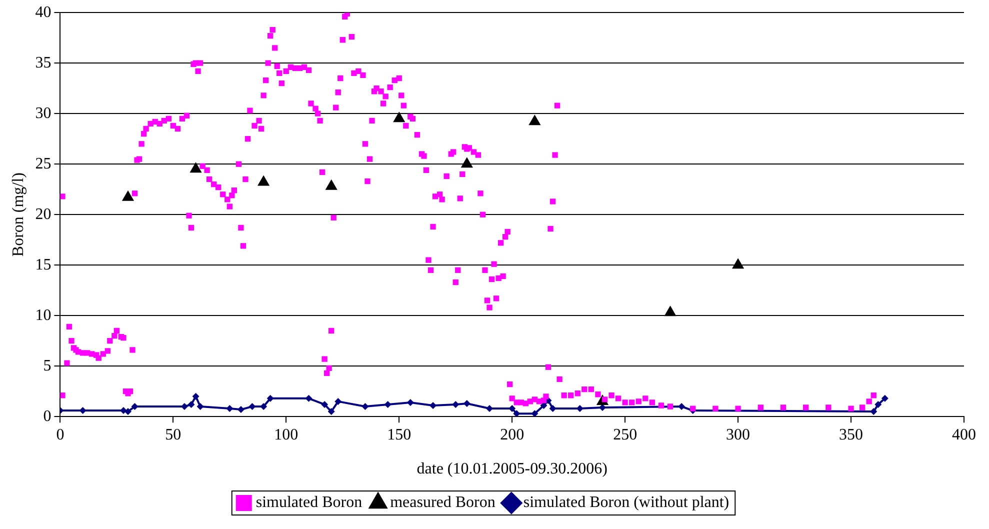 The width and height of the screenshot is (989, 529). Describe the element at coordinates (738, 435) in the screenshot. I see `x-tick-label: 300` at that location.